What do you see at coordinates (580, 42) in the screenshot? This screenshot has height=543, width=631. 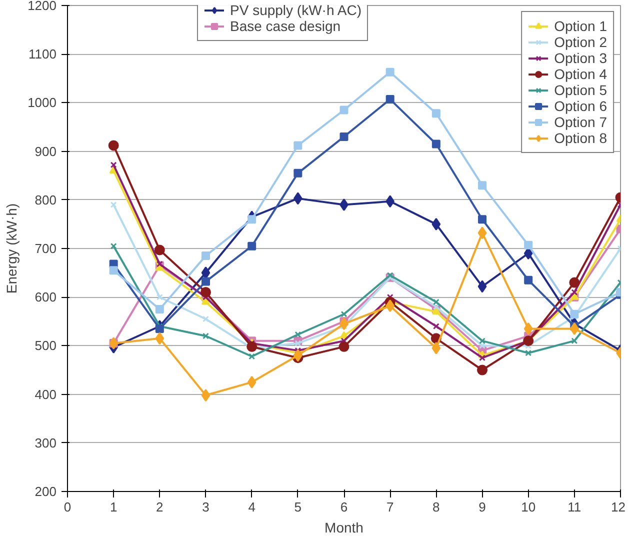 I see `legend-label: Option 2` at bounding box center [580, 42].